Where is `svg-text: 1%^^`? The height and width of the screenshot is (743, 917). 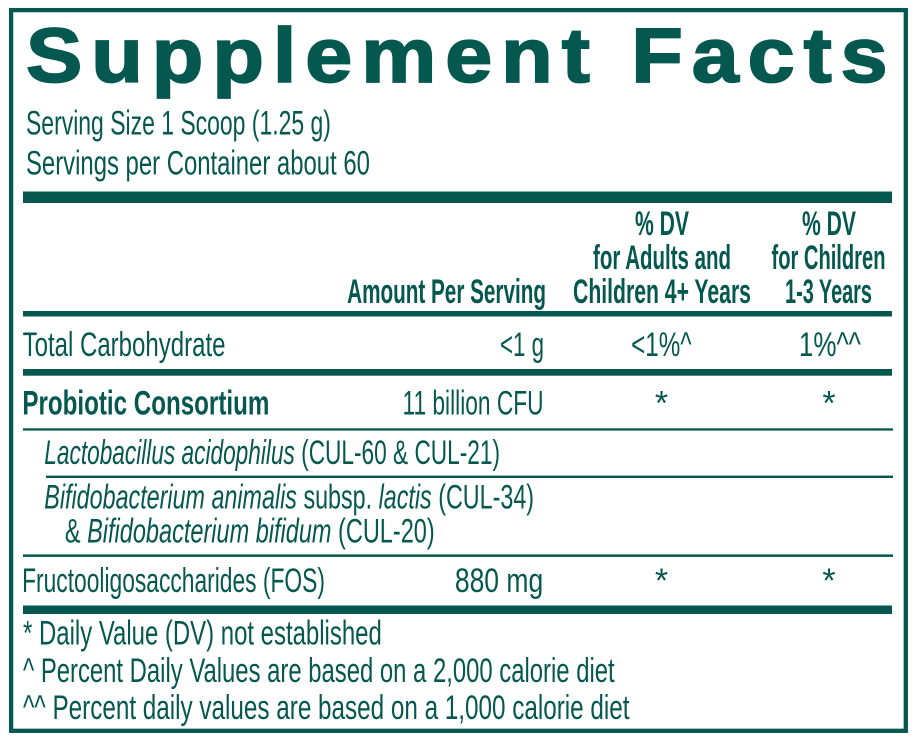 svg-text: 1%^^ is located at coordinates (830, 345).